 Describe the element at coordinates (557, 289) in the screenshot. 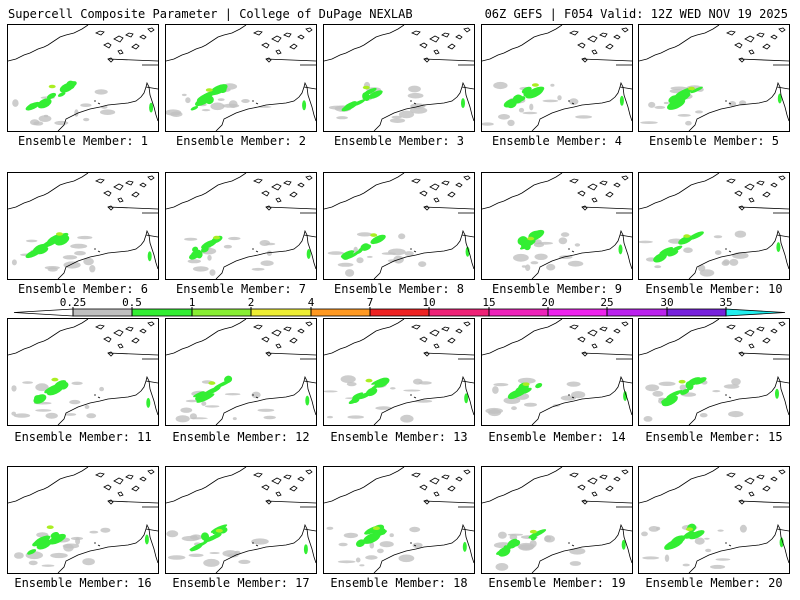

I see `ensemble-member-label: Ensemble Member: 9` at that location.